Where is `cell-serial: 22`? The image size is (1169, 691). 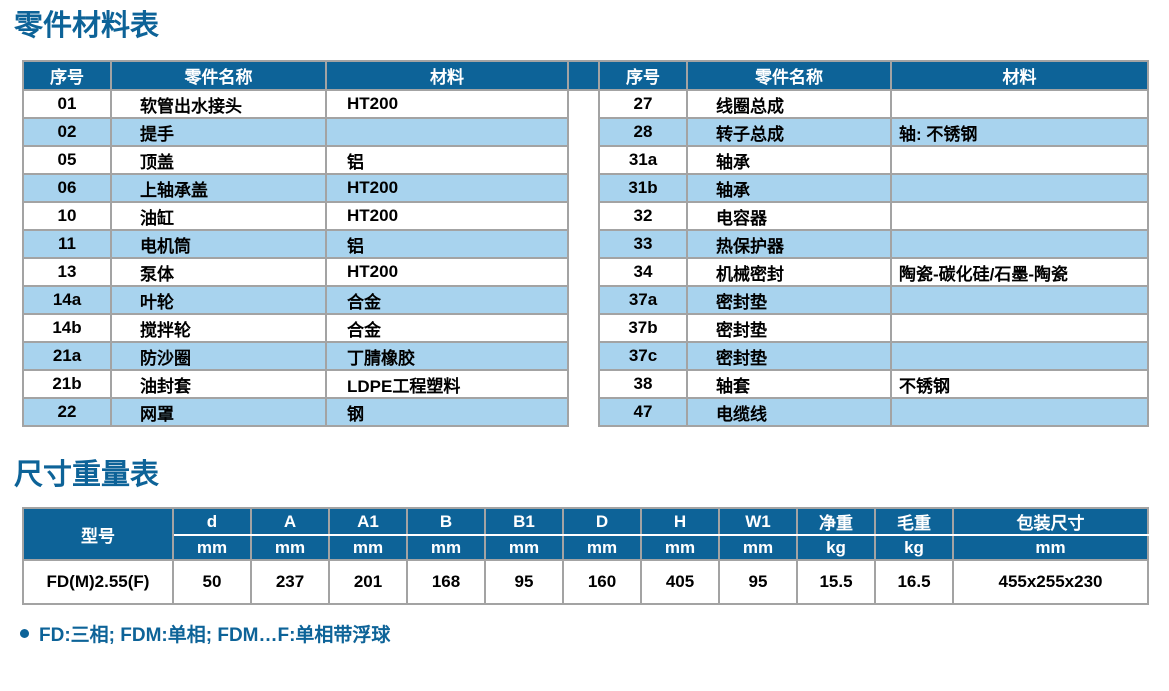 cell-serial: 22 is located at coordinates (67, 412).